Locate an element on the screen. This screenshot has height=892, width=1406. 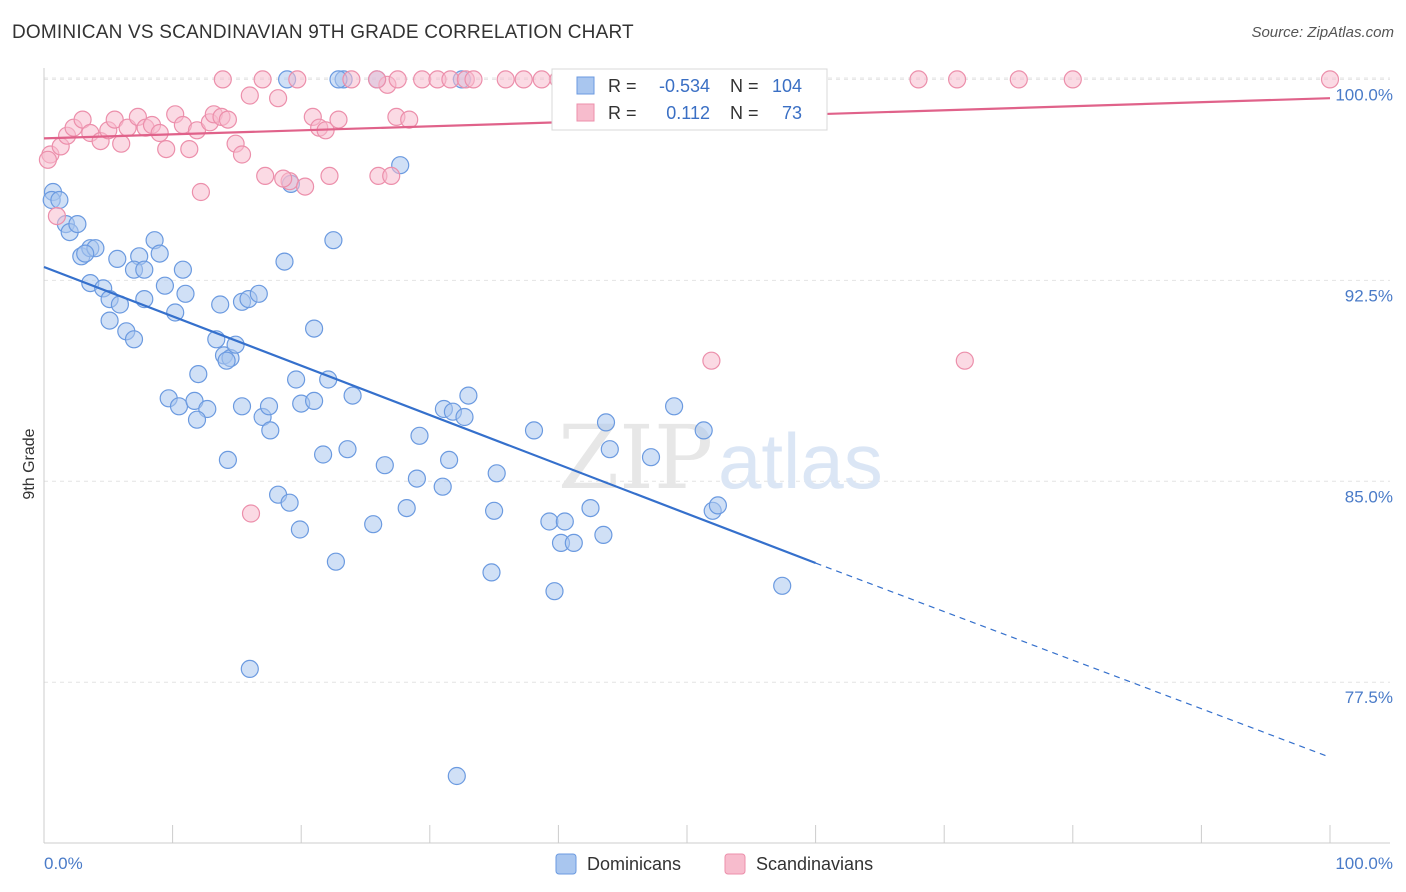
dominicans-trend-extension is located at coordinates (1073, 660).